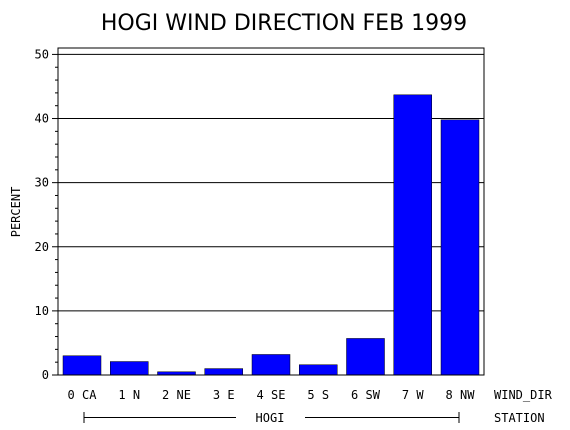 Image resolution: width=570 pixels, height=430 pixels. I want to click on station-group-label: HOGI, so click(270, 418).